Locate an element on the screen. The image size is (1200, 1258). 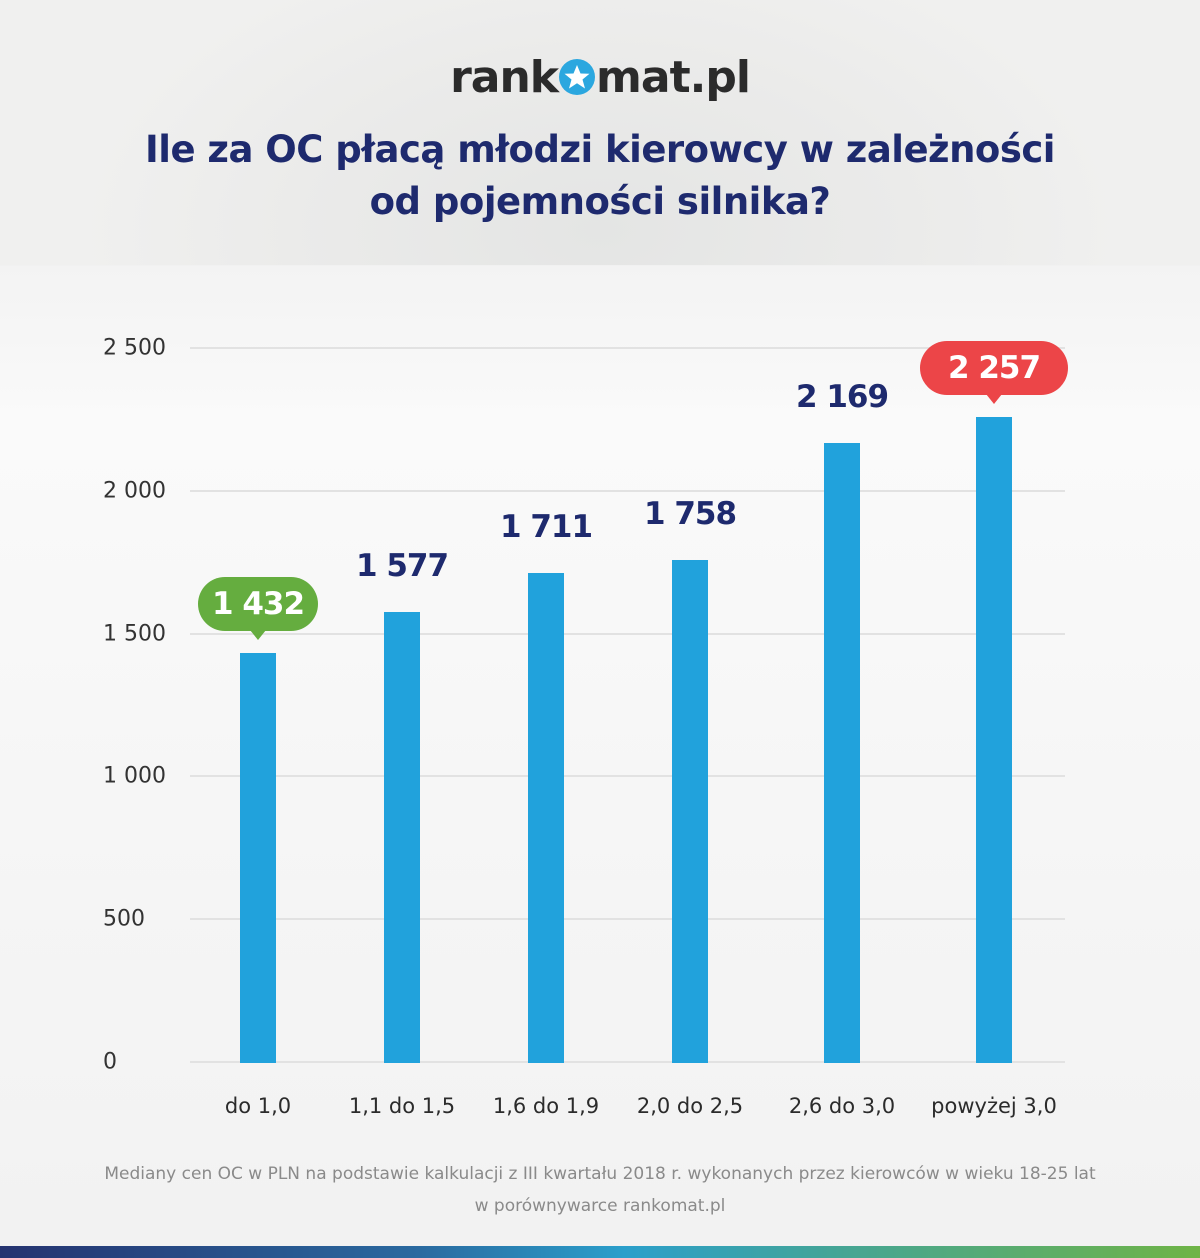
footnote-line-2: w porównywarce rankomat.pl is located at coordinates (600, 1206).